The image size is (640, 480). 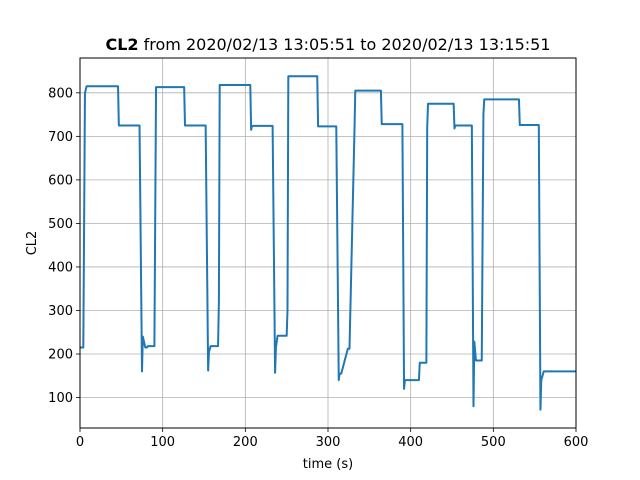 I want to click on x-tick-label: 500, so click(x=493, y=442).